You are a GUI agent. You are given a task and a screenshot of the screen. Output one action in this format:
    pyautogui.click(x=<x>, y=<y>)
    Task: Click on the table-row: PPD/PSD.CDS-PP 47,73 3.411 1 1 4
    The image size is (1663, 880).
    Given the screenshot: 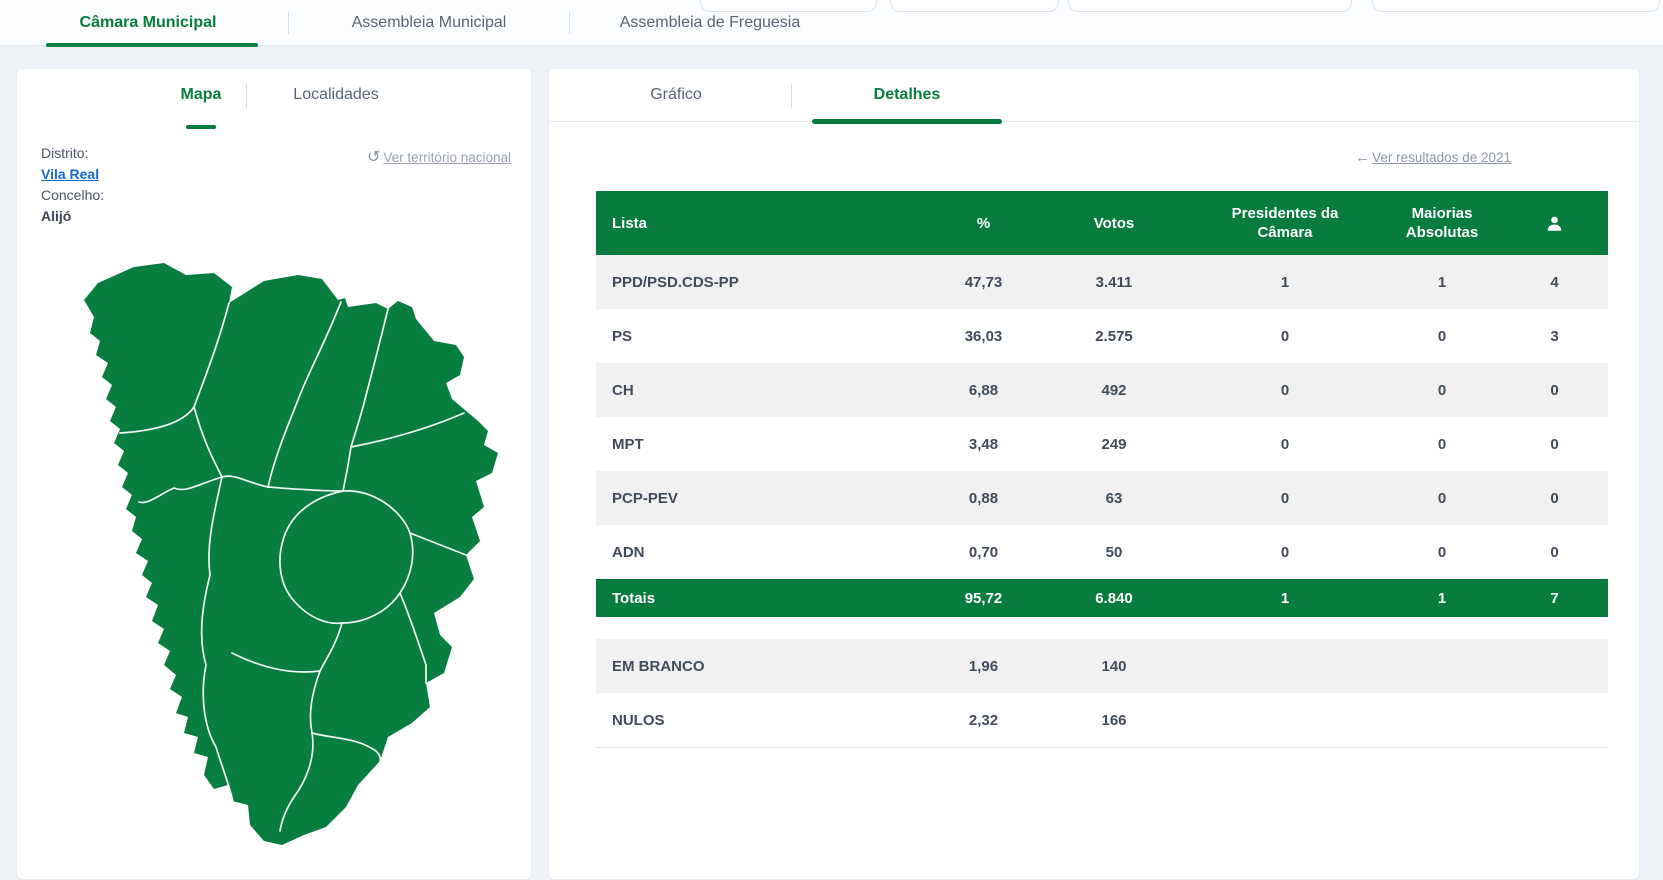 What is the action you would take?
    pyautogui.click(x=1102, y=282)
    